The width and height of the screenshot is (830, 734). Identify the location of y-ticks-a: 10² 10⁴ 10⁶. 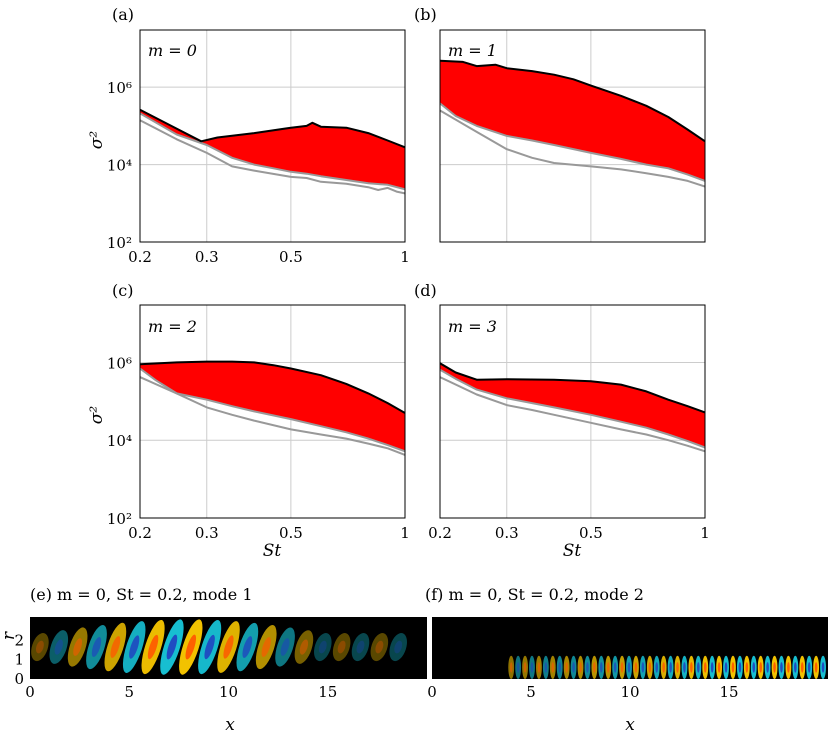
(119, 165).